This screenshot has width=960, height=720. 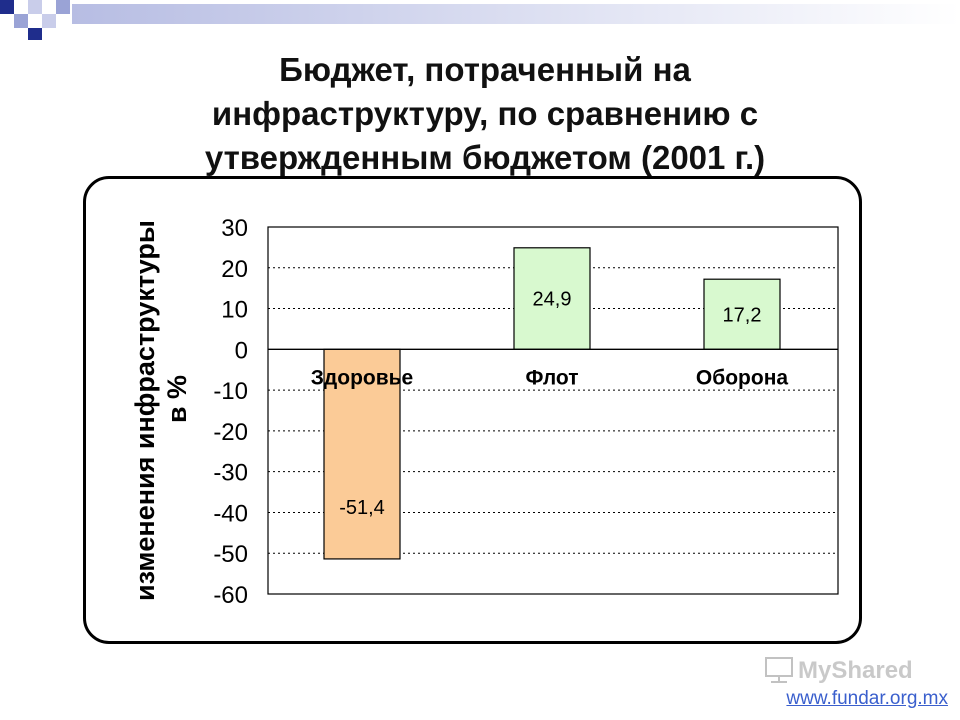 What do you see at coordinates (241, 350) in the screenshot?
I see `y-tick-label: 0` at bounding box center [241, 350].